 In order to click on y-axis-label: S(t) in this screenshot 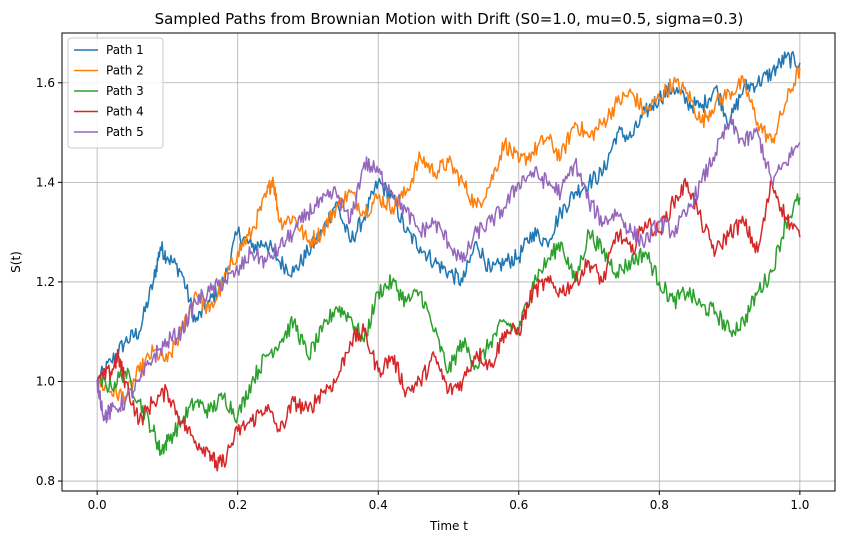, I will do `click(16, 262)`.